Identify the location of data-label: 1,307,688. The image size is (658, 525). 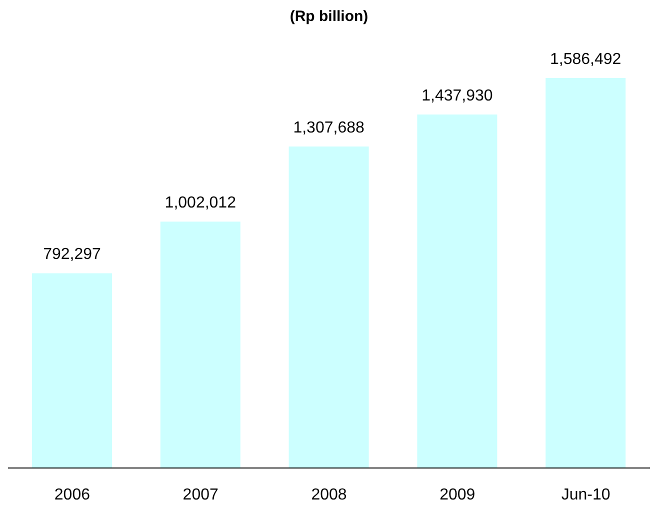
(328, 128).